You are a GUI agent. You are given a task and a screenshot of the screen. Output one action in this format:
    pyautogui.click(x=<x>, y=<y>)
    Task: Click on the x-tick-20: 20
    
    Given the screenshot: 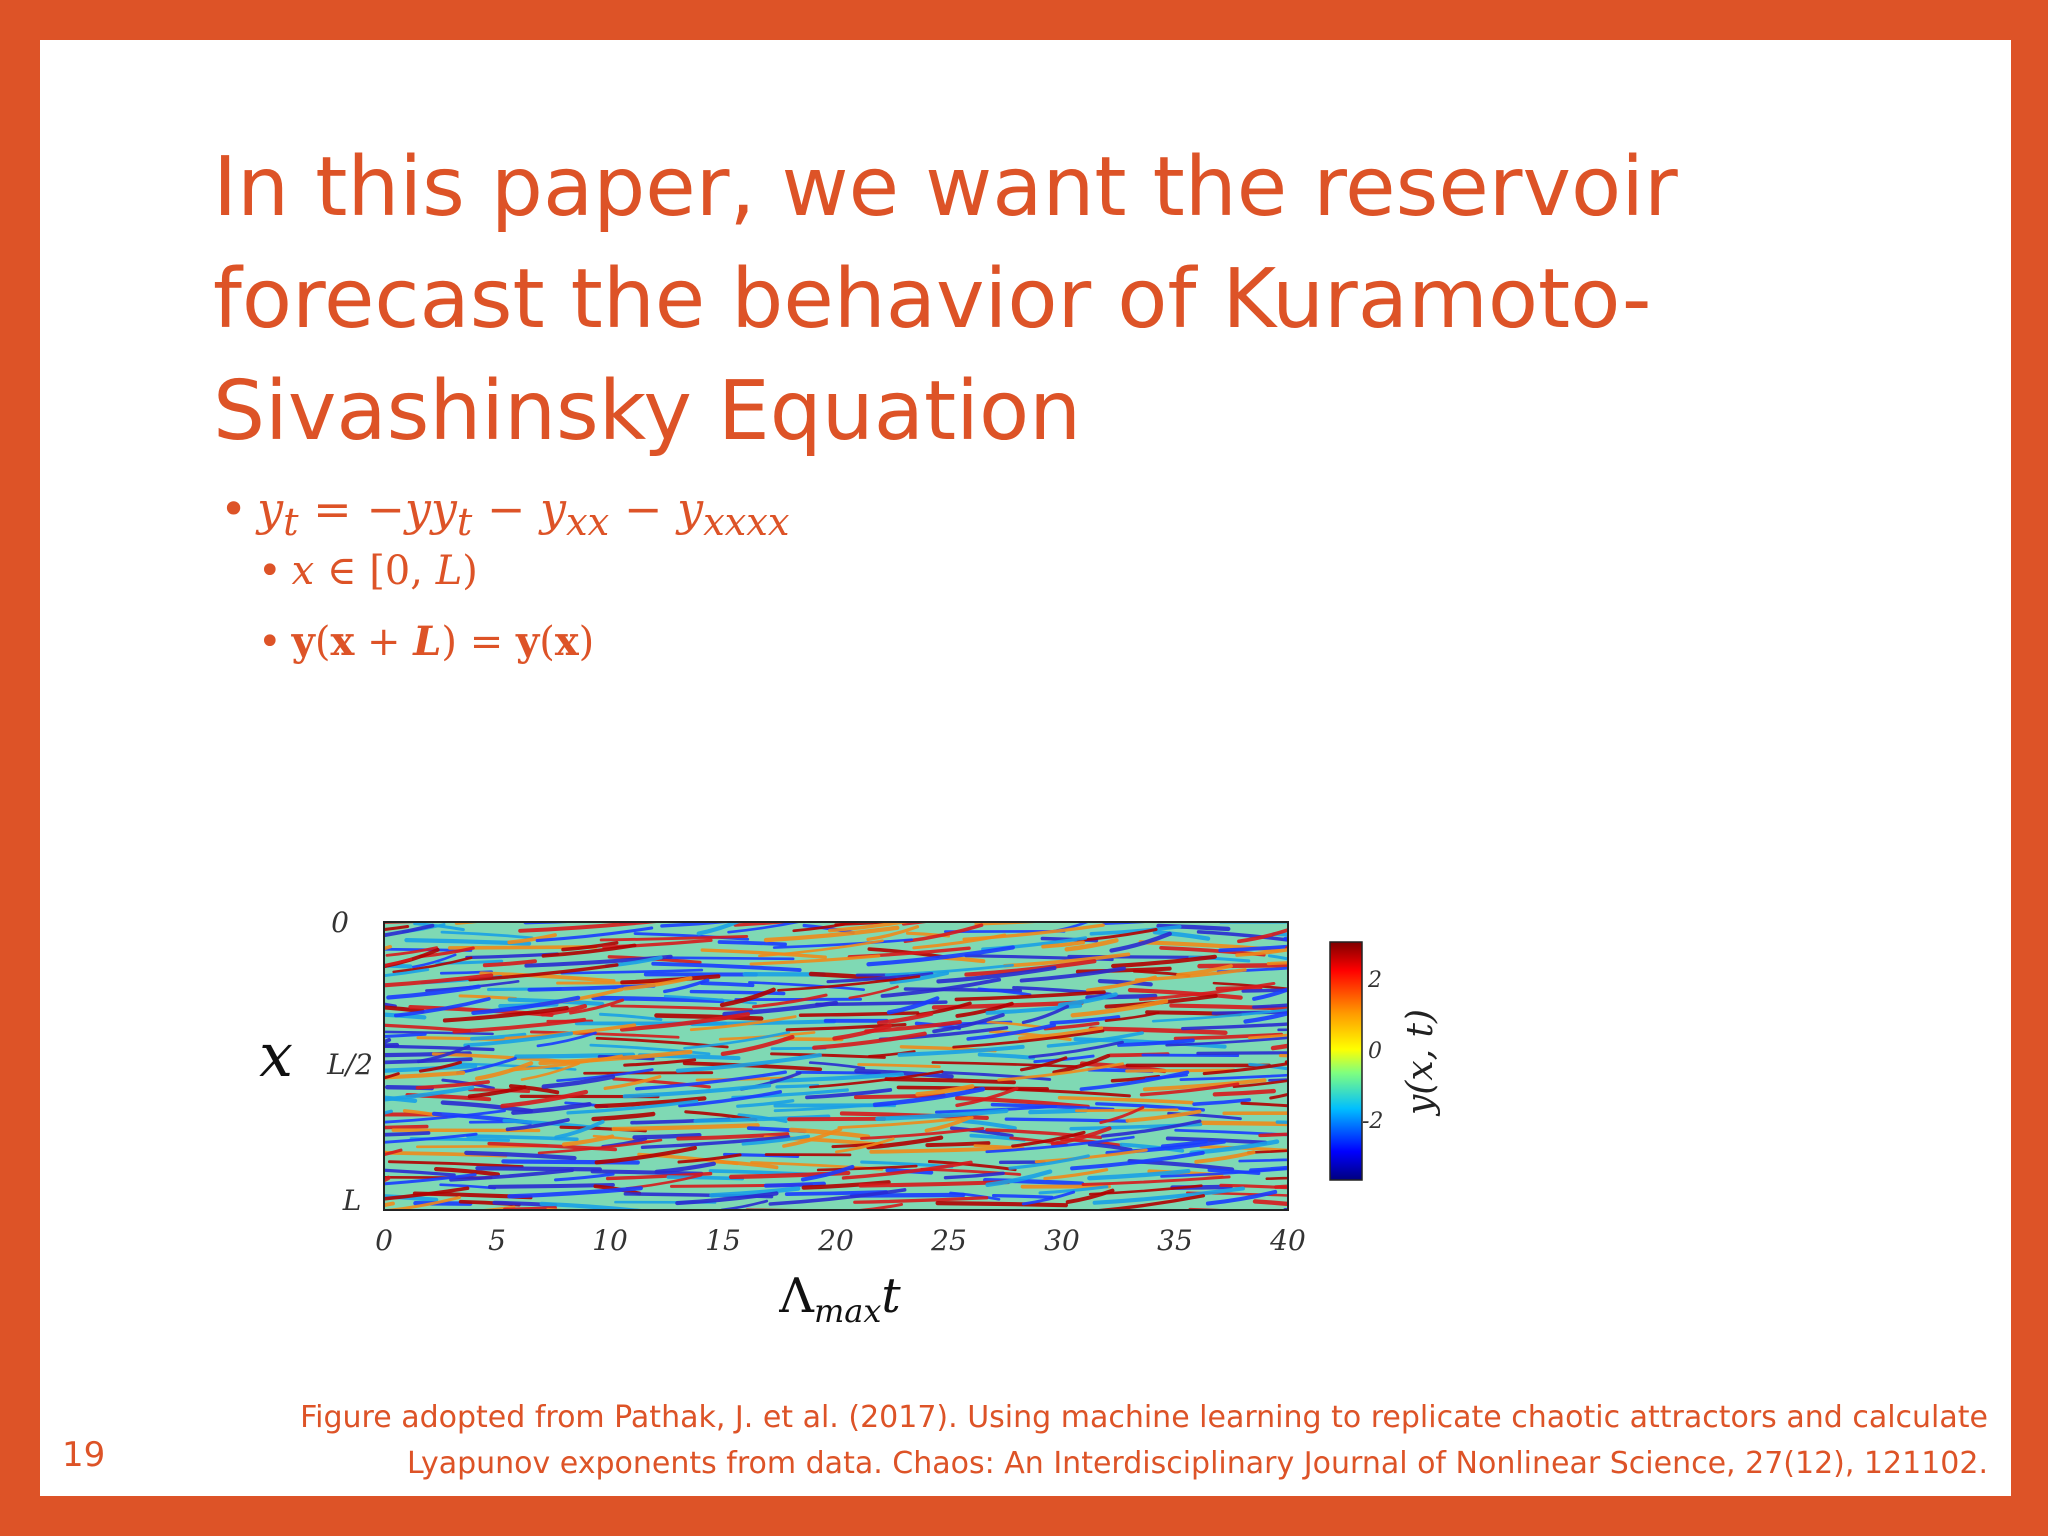 What is the action you would take?
    pyautogui.click(x=835, y=1240)
    